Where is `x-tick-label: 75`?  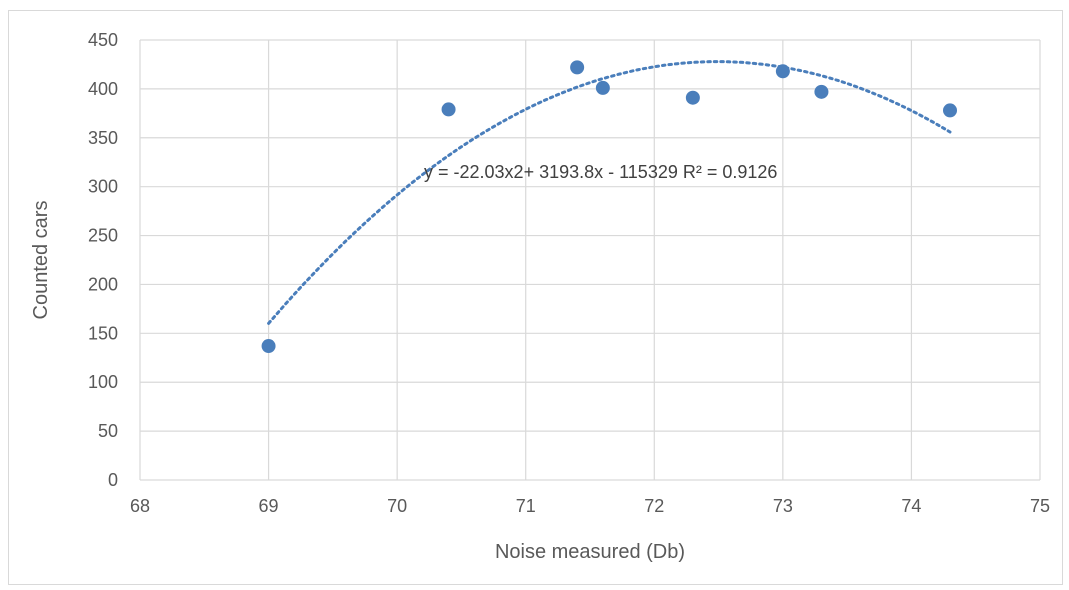 x-tick-label: 75 is located at coordinates (1040, 506).